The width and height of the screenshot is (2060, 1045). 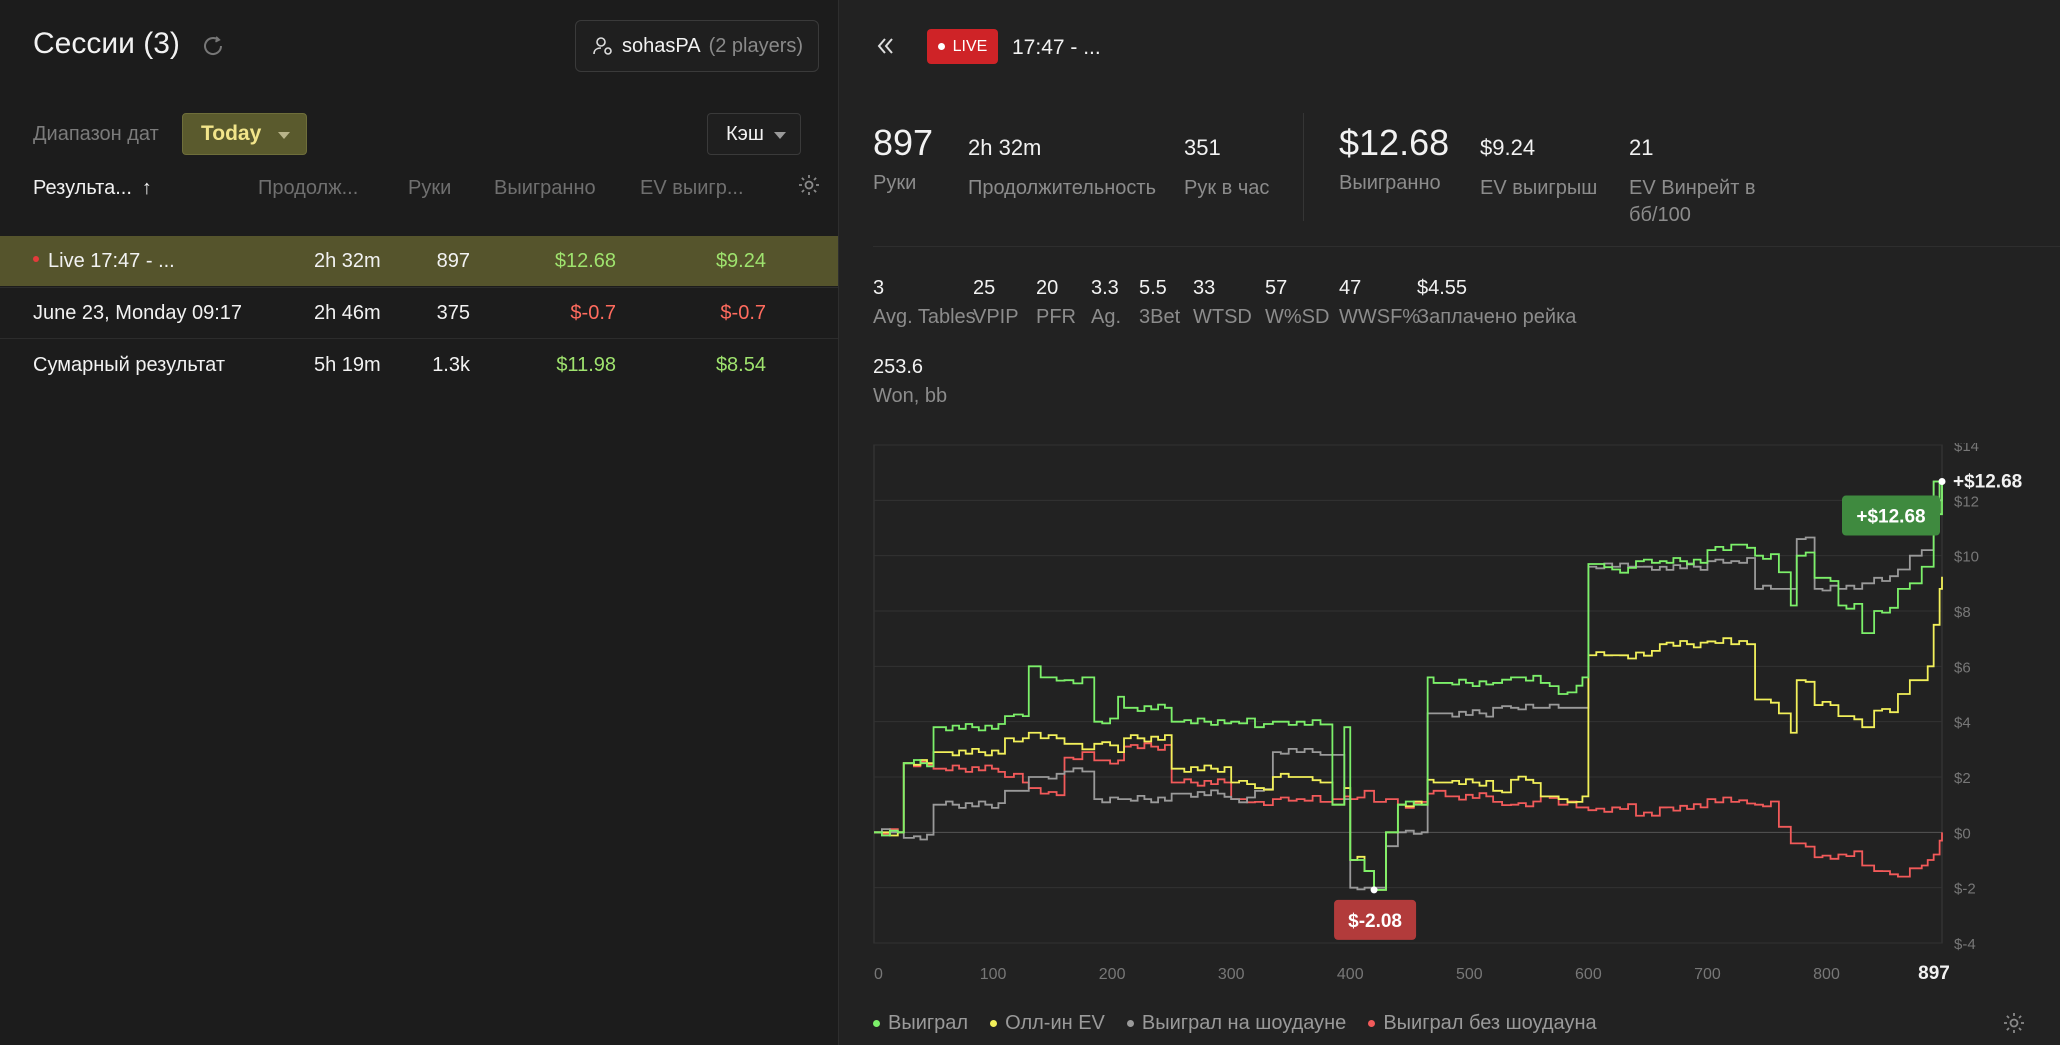 I want to click on date-range-value: Today, so click(x=231, y=133).